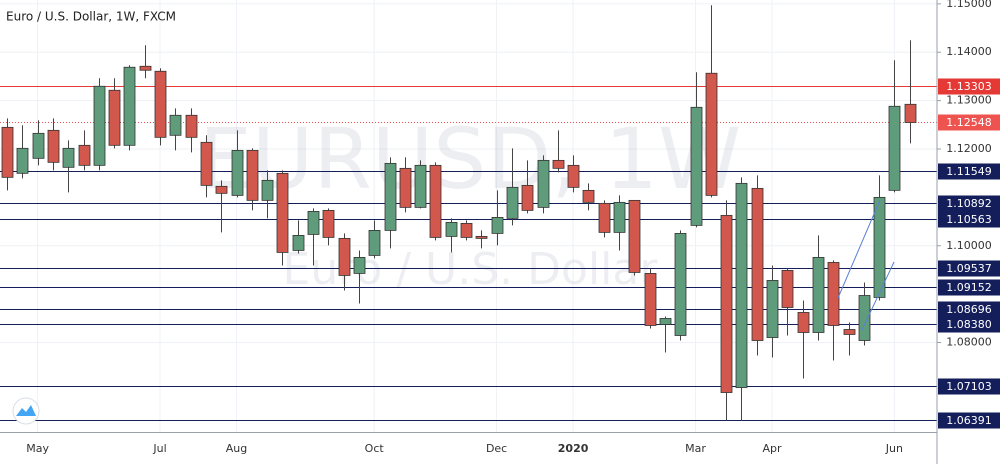 The height and width of the screenshot is (464, 1003). What do you see at coordinates (969, 245) in the screenshot?
I see `y-tick-label: 1.10000` at bounding box center [969, 245].